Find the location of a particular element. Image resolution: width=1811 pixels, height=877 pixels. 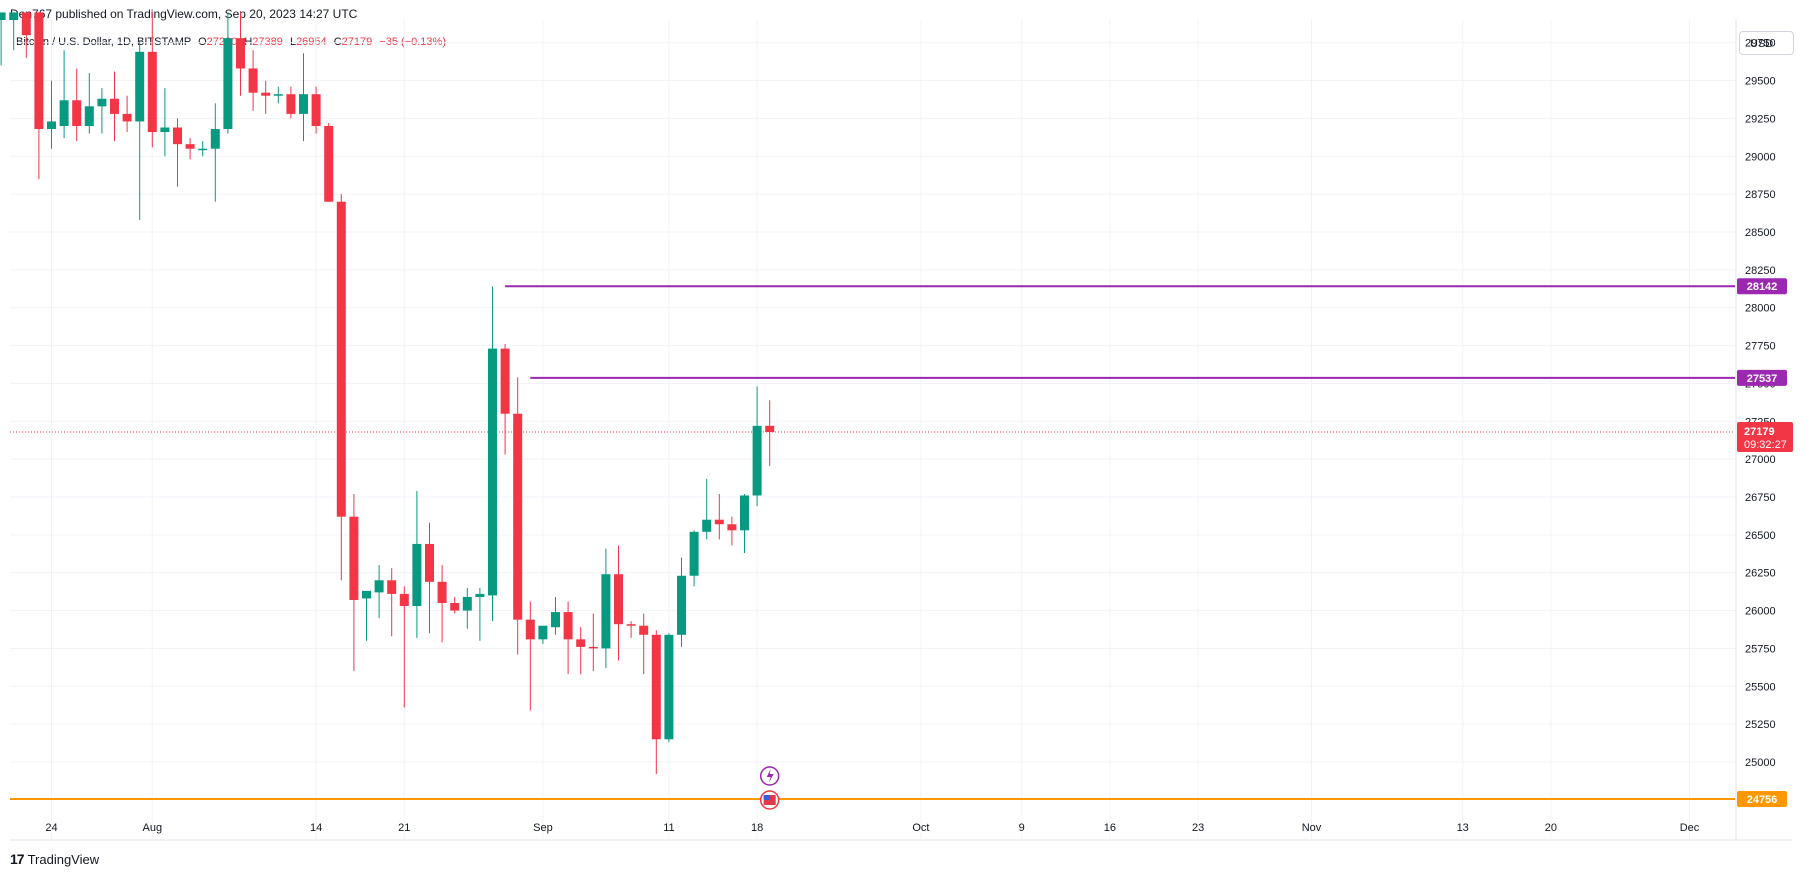

time-tick-label: 13 is located at coordinates (1463, 828).